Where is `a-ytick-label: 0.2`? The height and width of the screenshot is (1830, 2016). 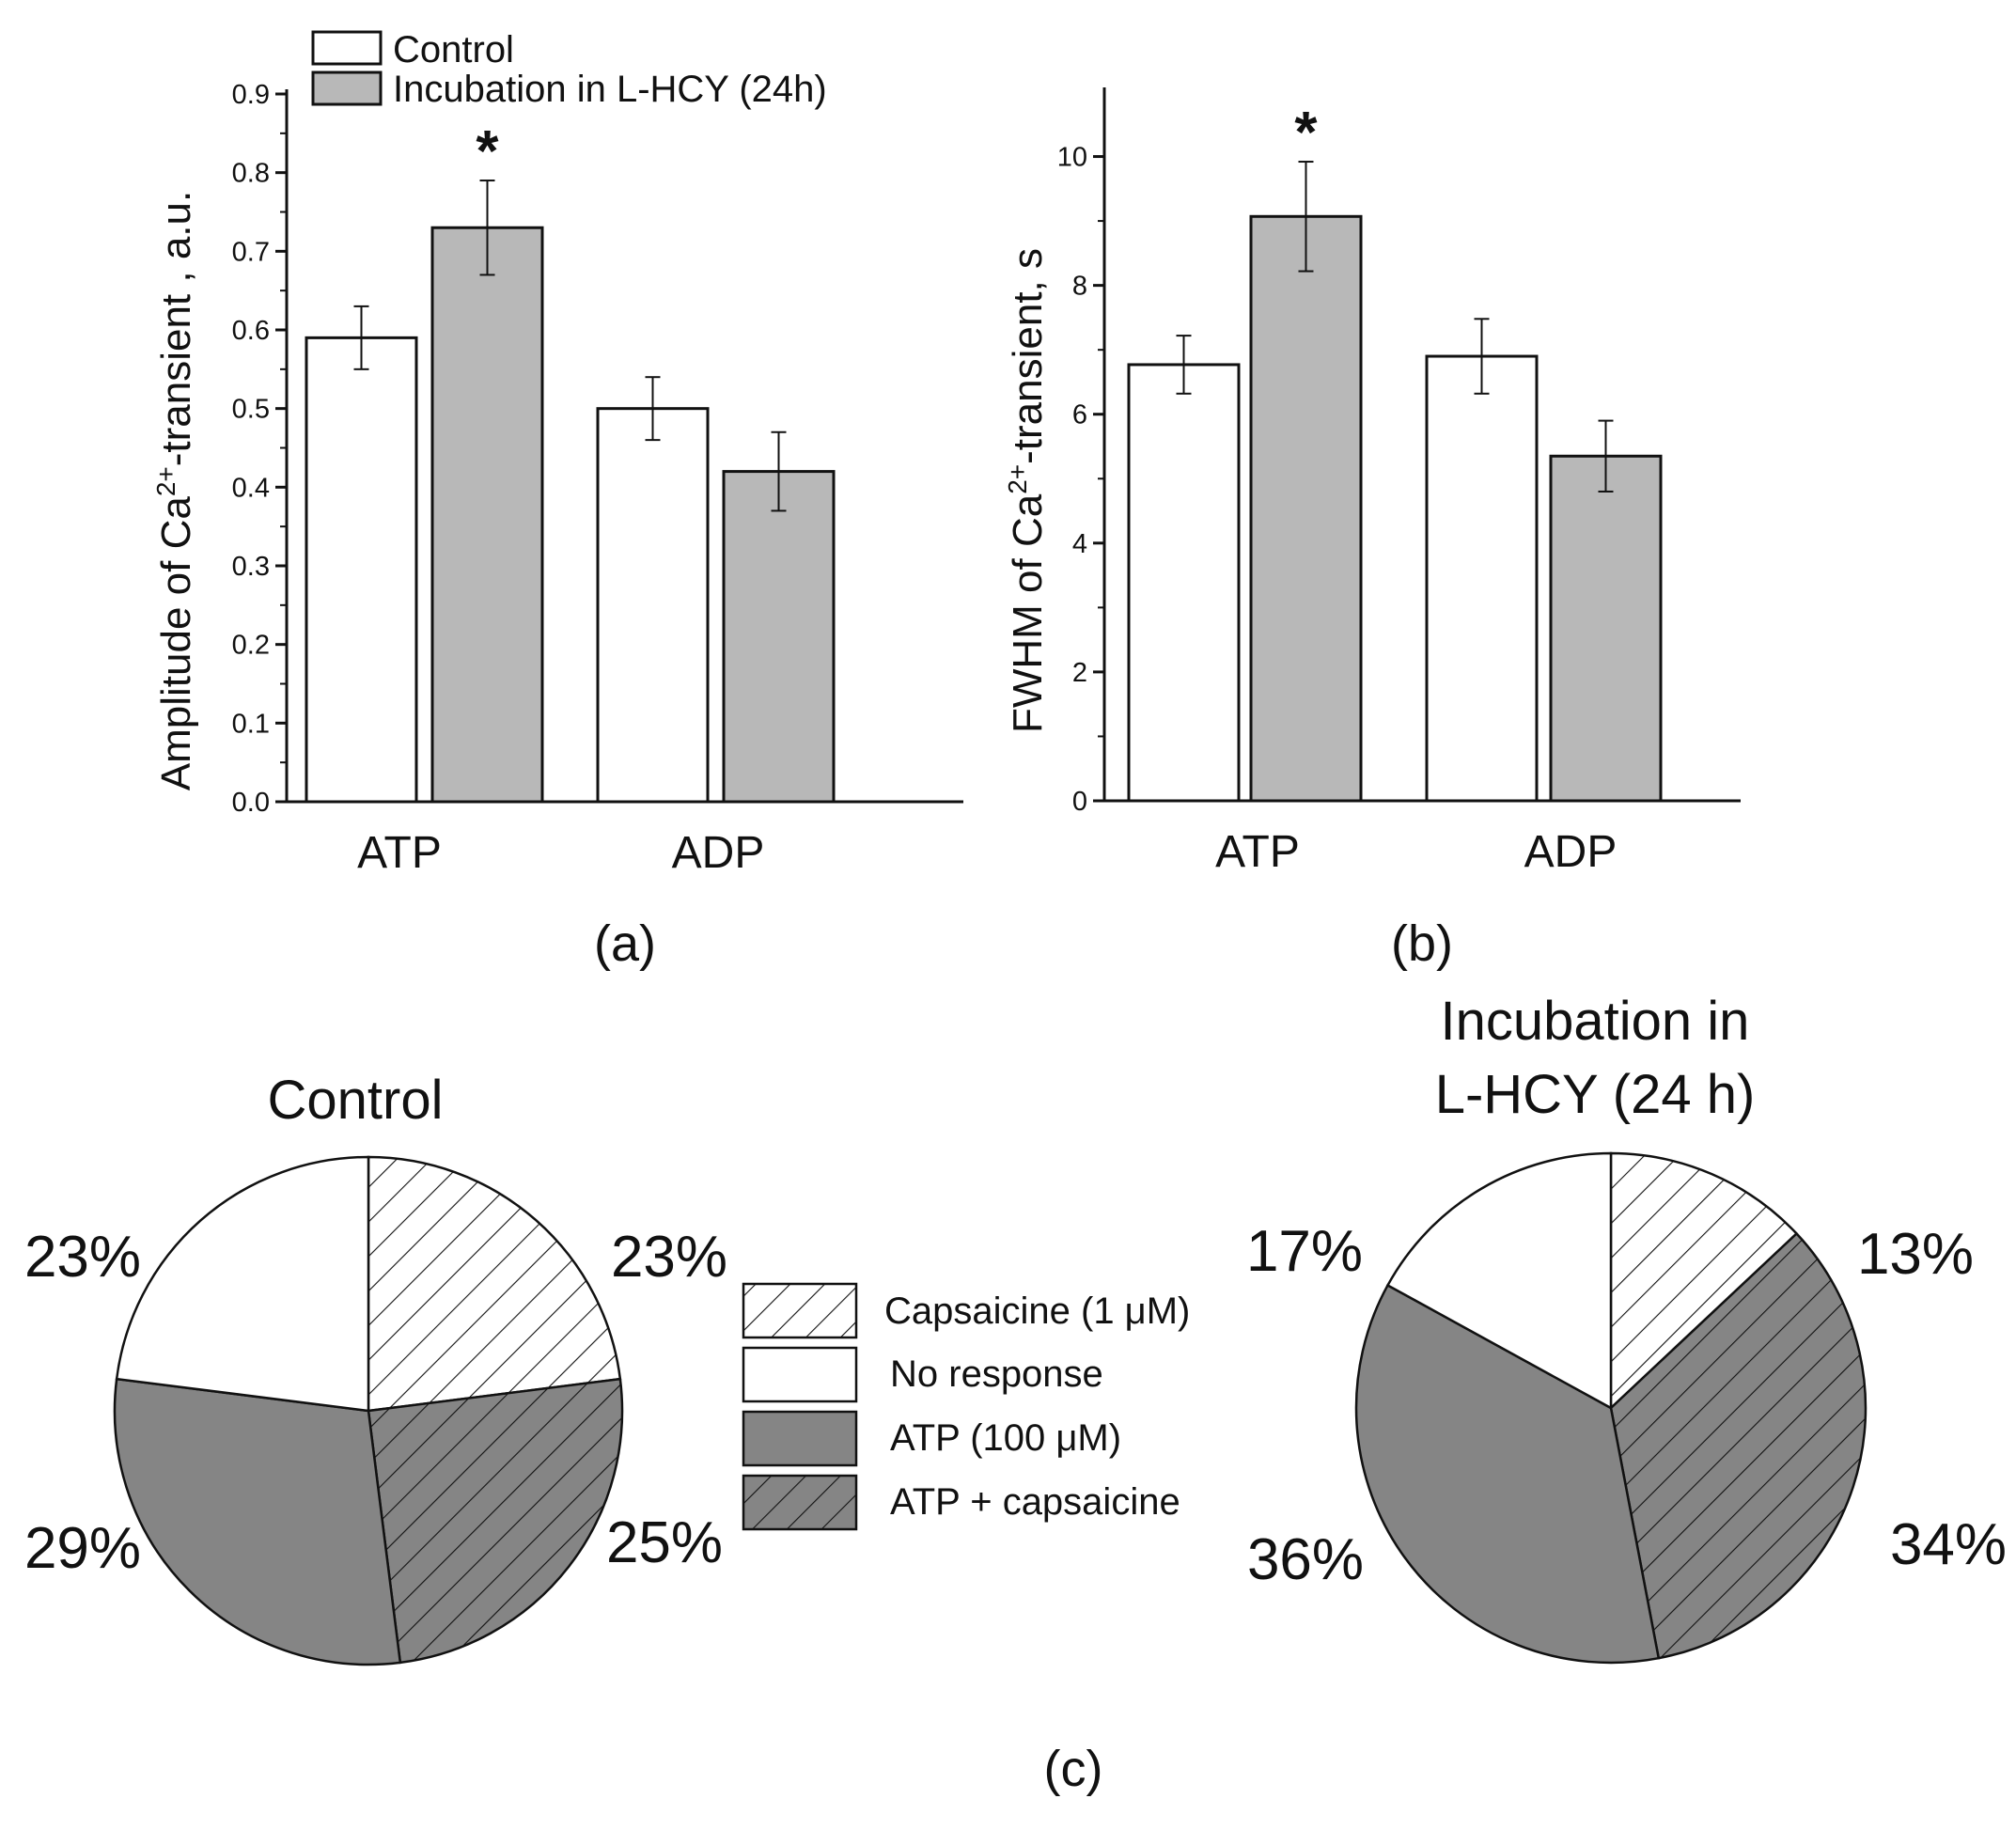
a-ytick-label: 0.2 is located at coordinates (251, 646).